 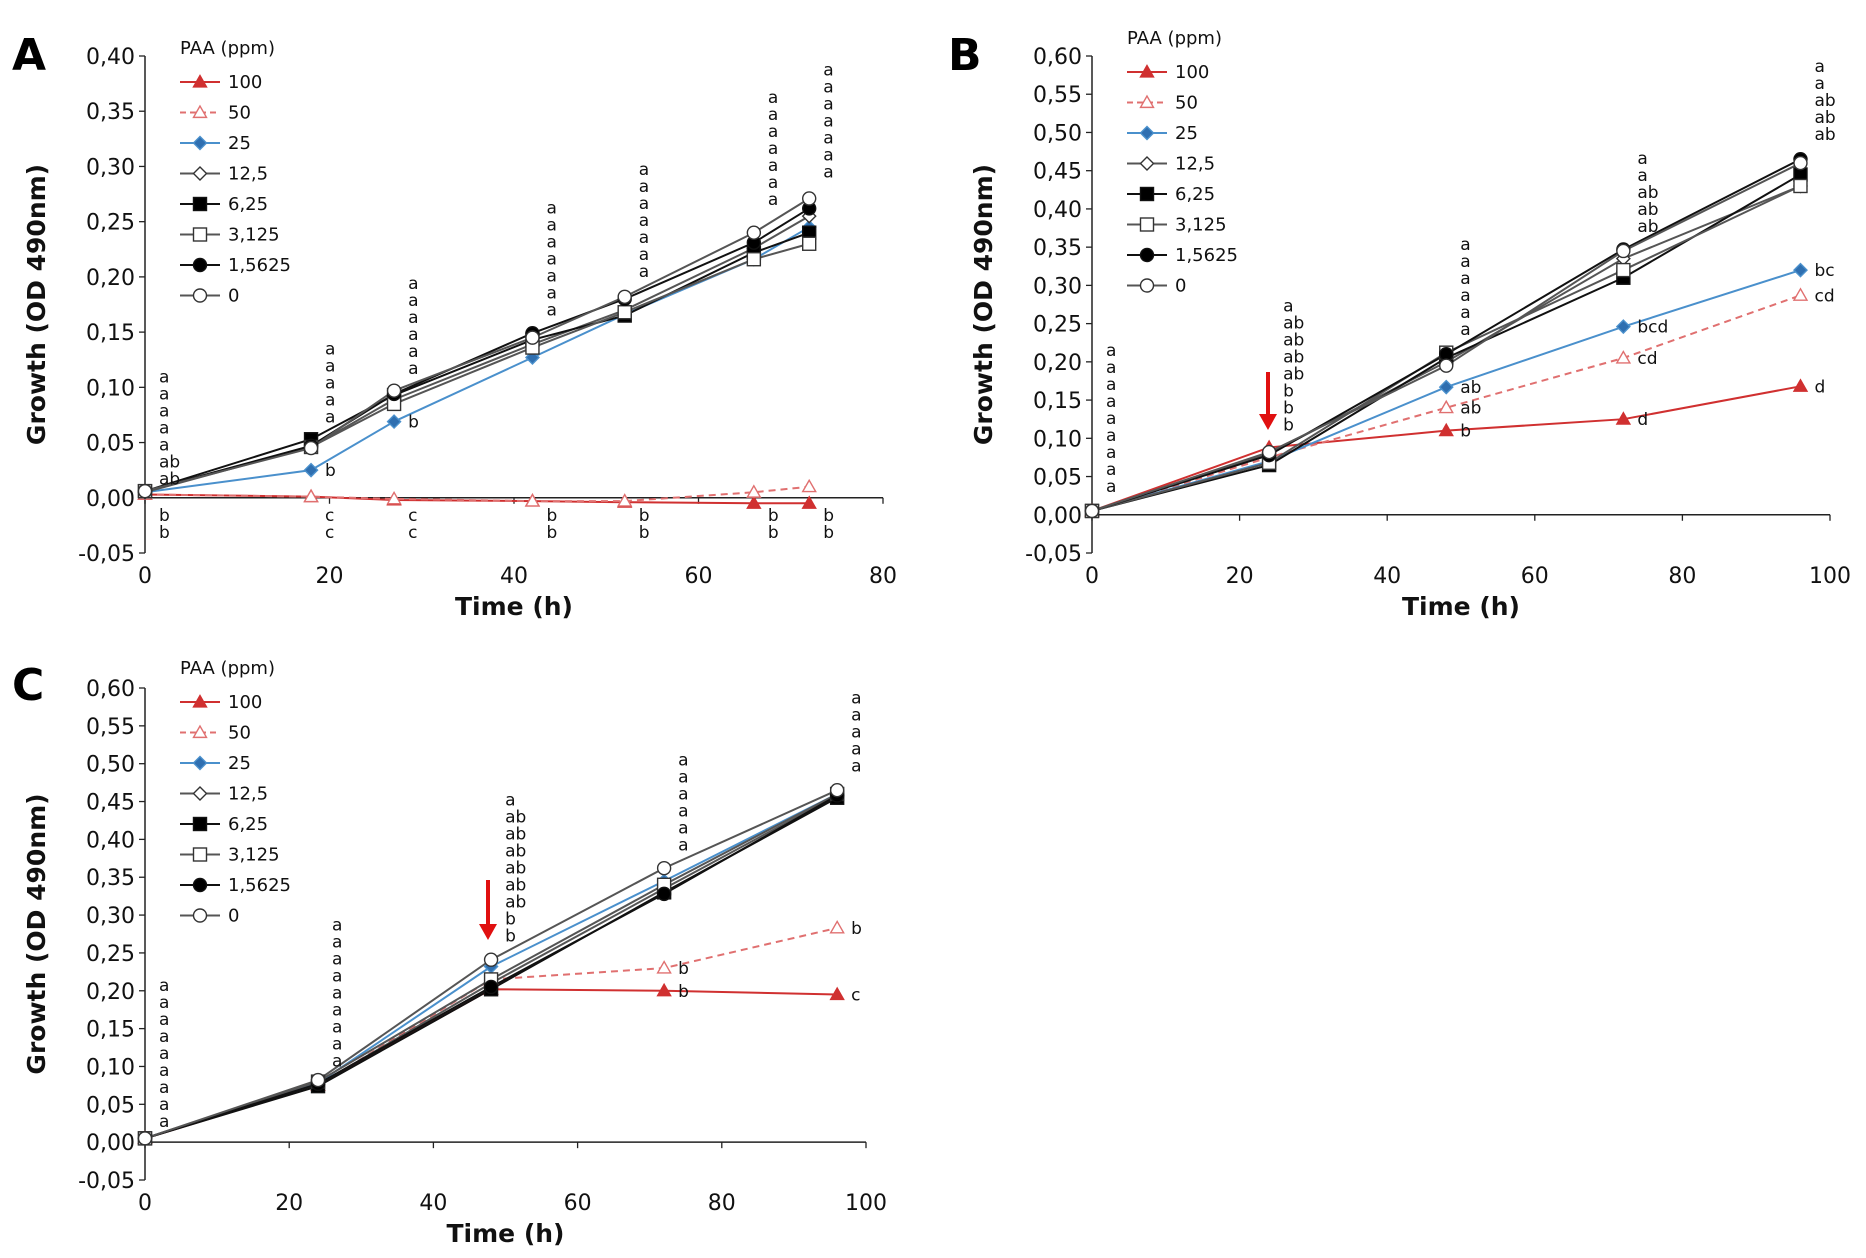 I want to click on y-tick-label: 0,10, so click(x=110, y=1067).